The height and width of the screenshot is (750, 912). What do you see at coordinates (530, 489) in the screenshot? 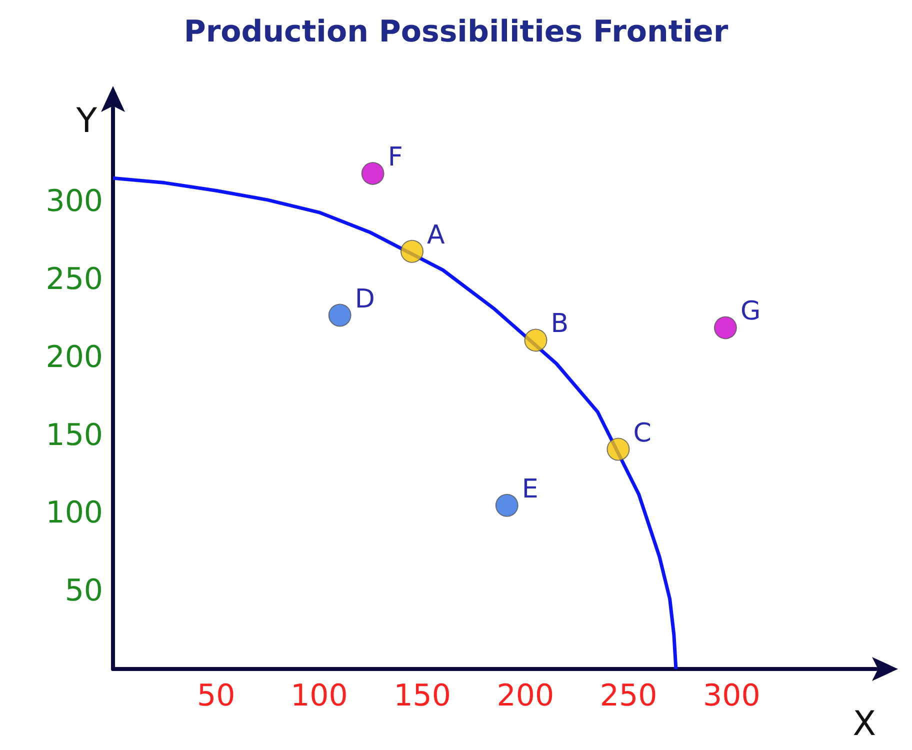
I see `annotation: E` at bounding box center [530, 489].